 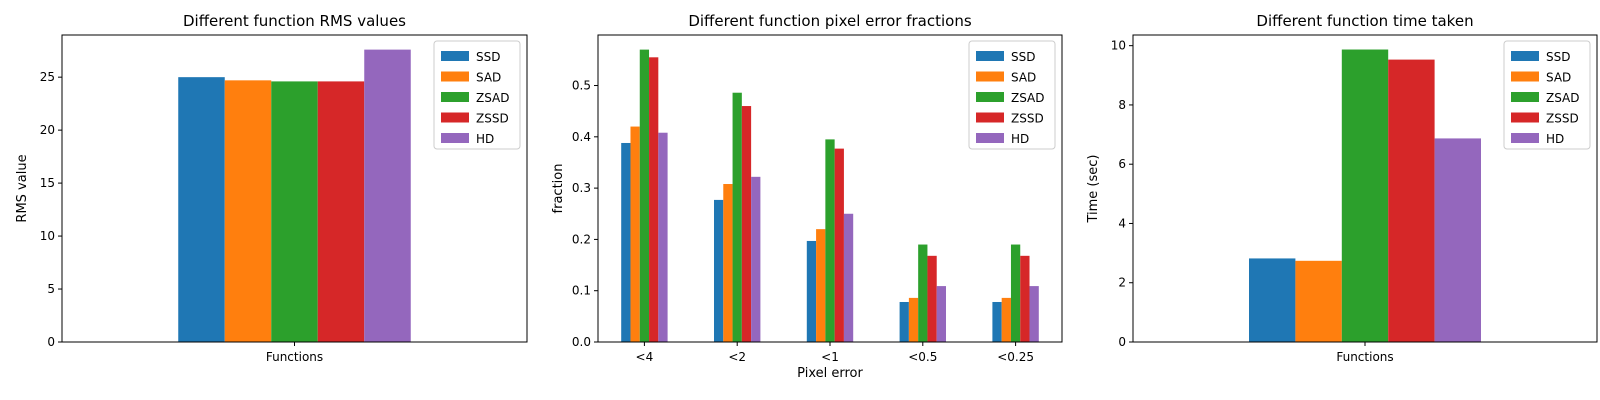 What do you see at coordinates (581, 342) in the screenshot?
I see `y-tick-label: 0.0` at bounding box center [581, 342].